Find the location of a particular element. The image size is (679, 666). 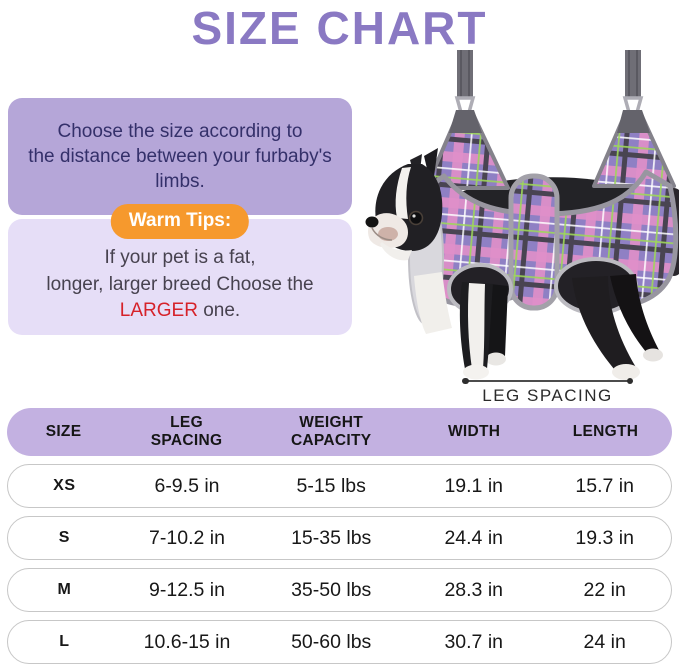

rear-legs is located at coordinates (617, 327).